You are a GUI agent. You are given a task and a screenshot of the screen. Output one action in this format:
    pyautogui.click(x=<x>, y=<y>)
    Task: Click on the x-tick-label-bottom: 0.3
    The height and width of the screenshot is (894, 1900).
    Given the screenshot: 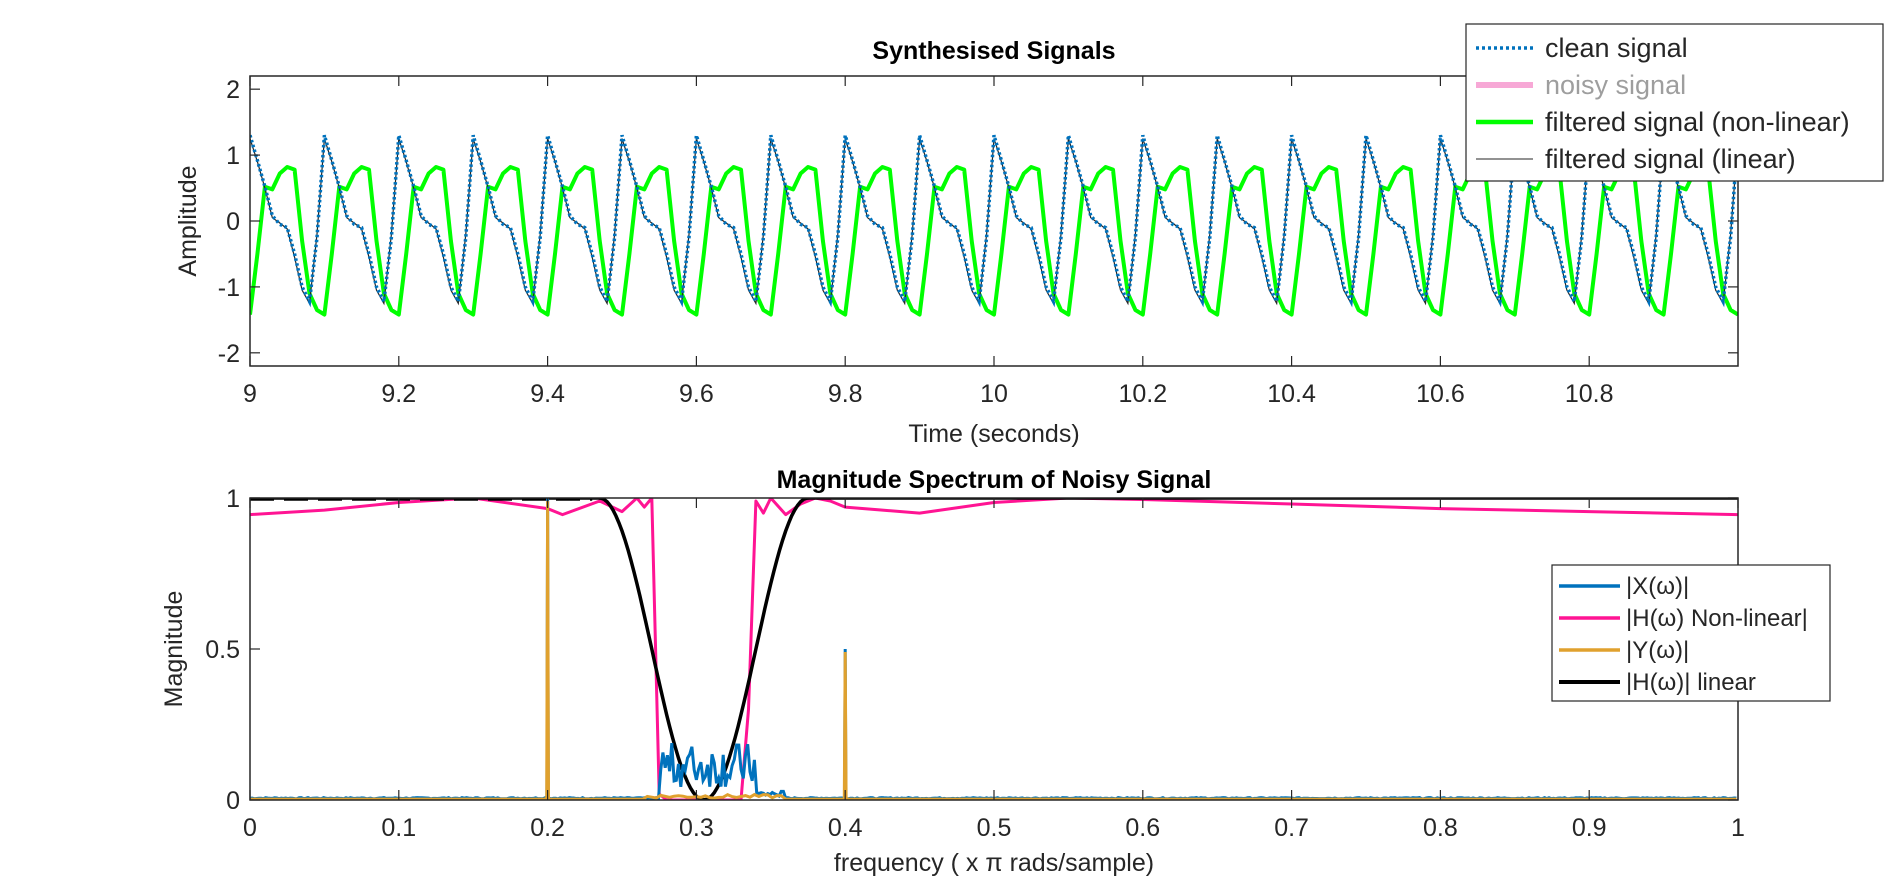 What is the action you would take?
    pyautogui.click(x=696, y=828)
    